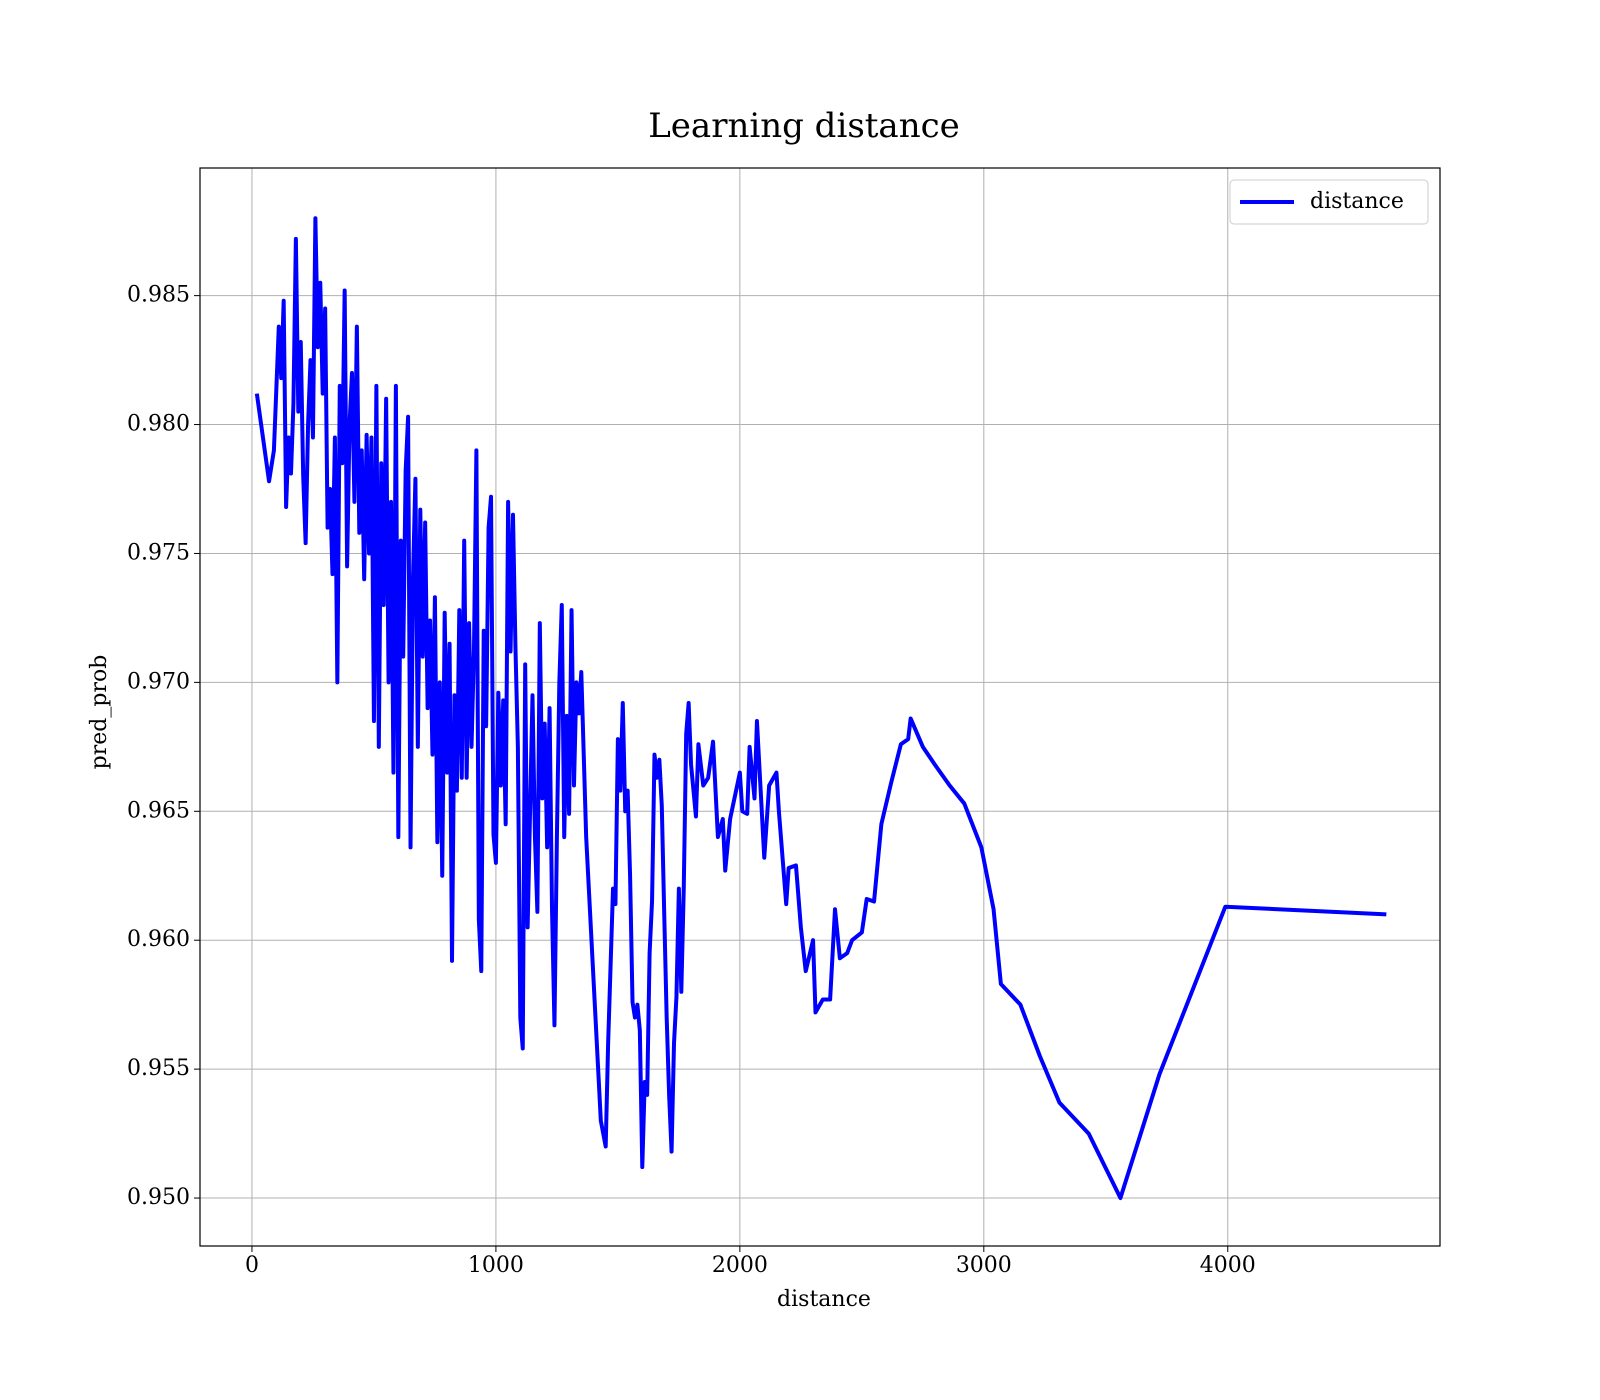 Image resolution: width=1600 pixels, height=1400 pixels. What do you see at coordinates (824, 1299) in the screenshot?
I see `x-axis-label: distance` at bounding box center [824, 1299].